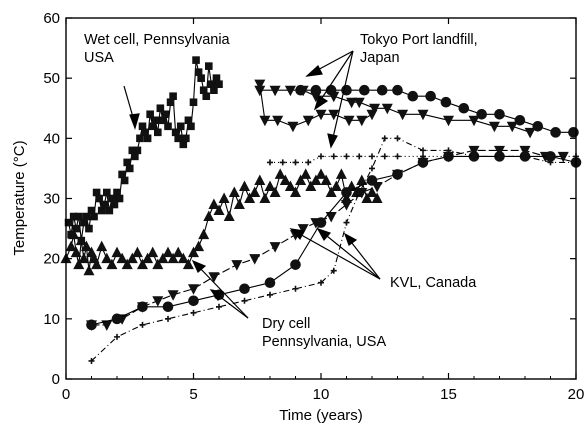 The image size is (587, 425). I want to click on y-tick-label: 0, so click(56, 379).